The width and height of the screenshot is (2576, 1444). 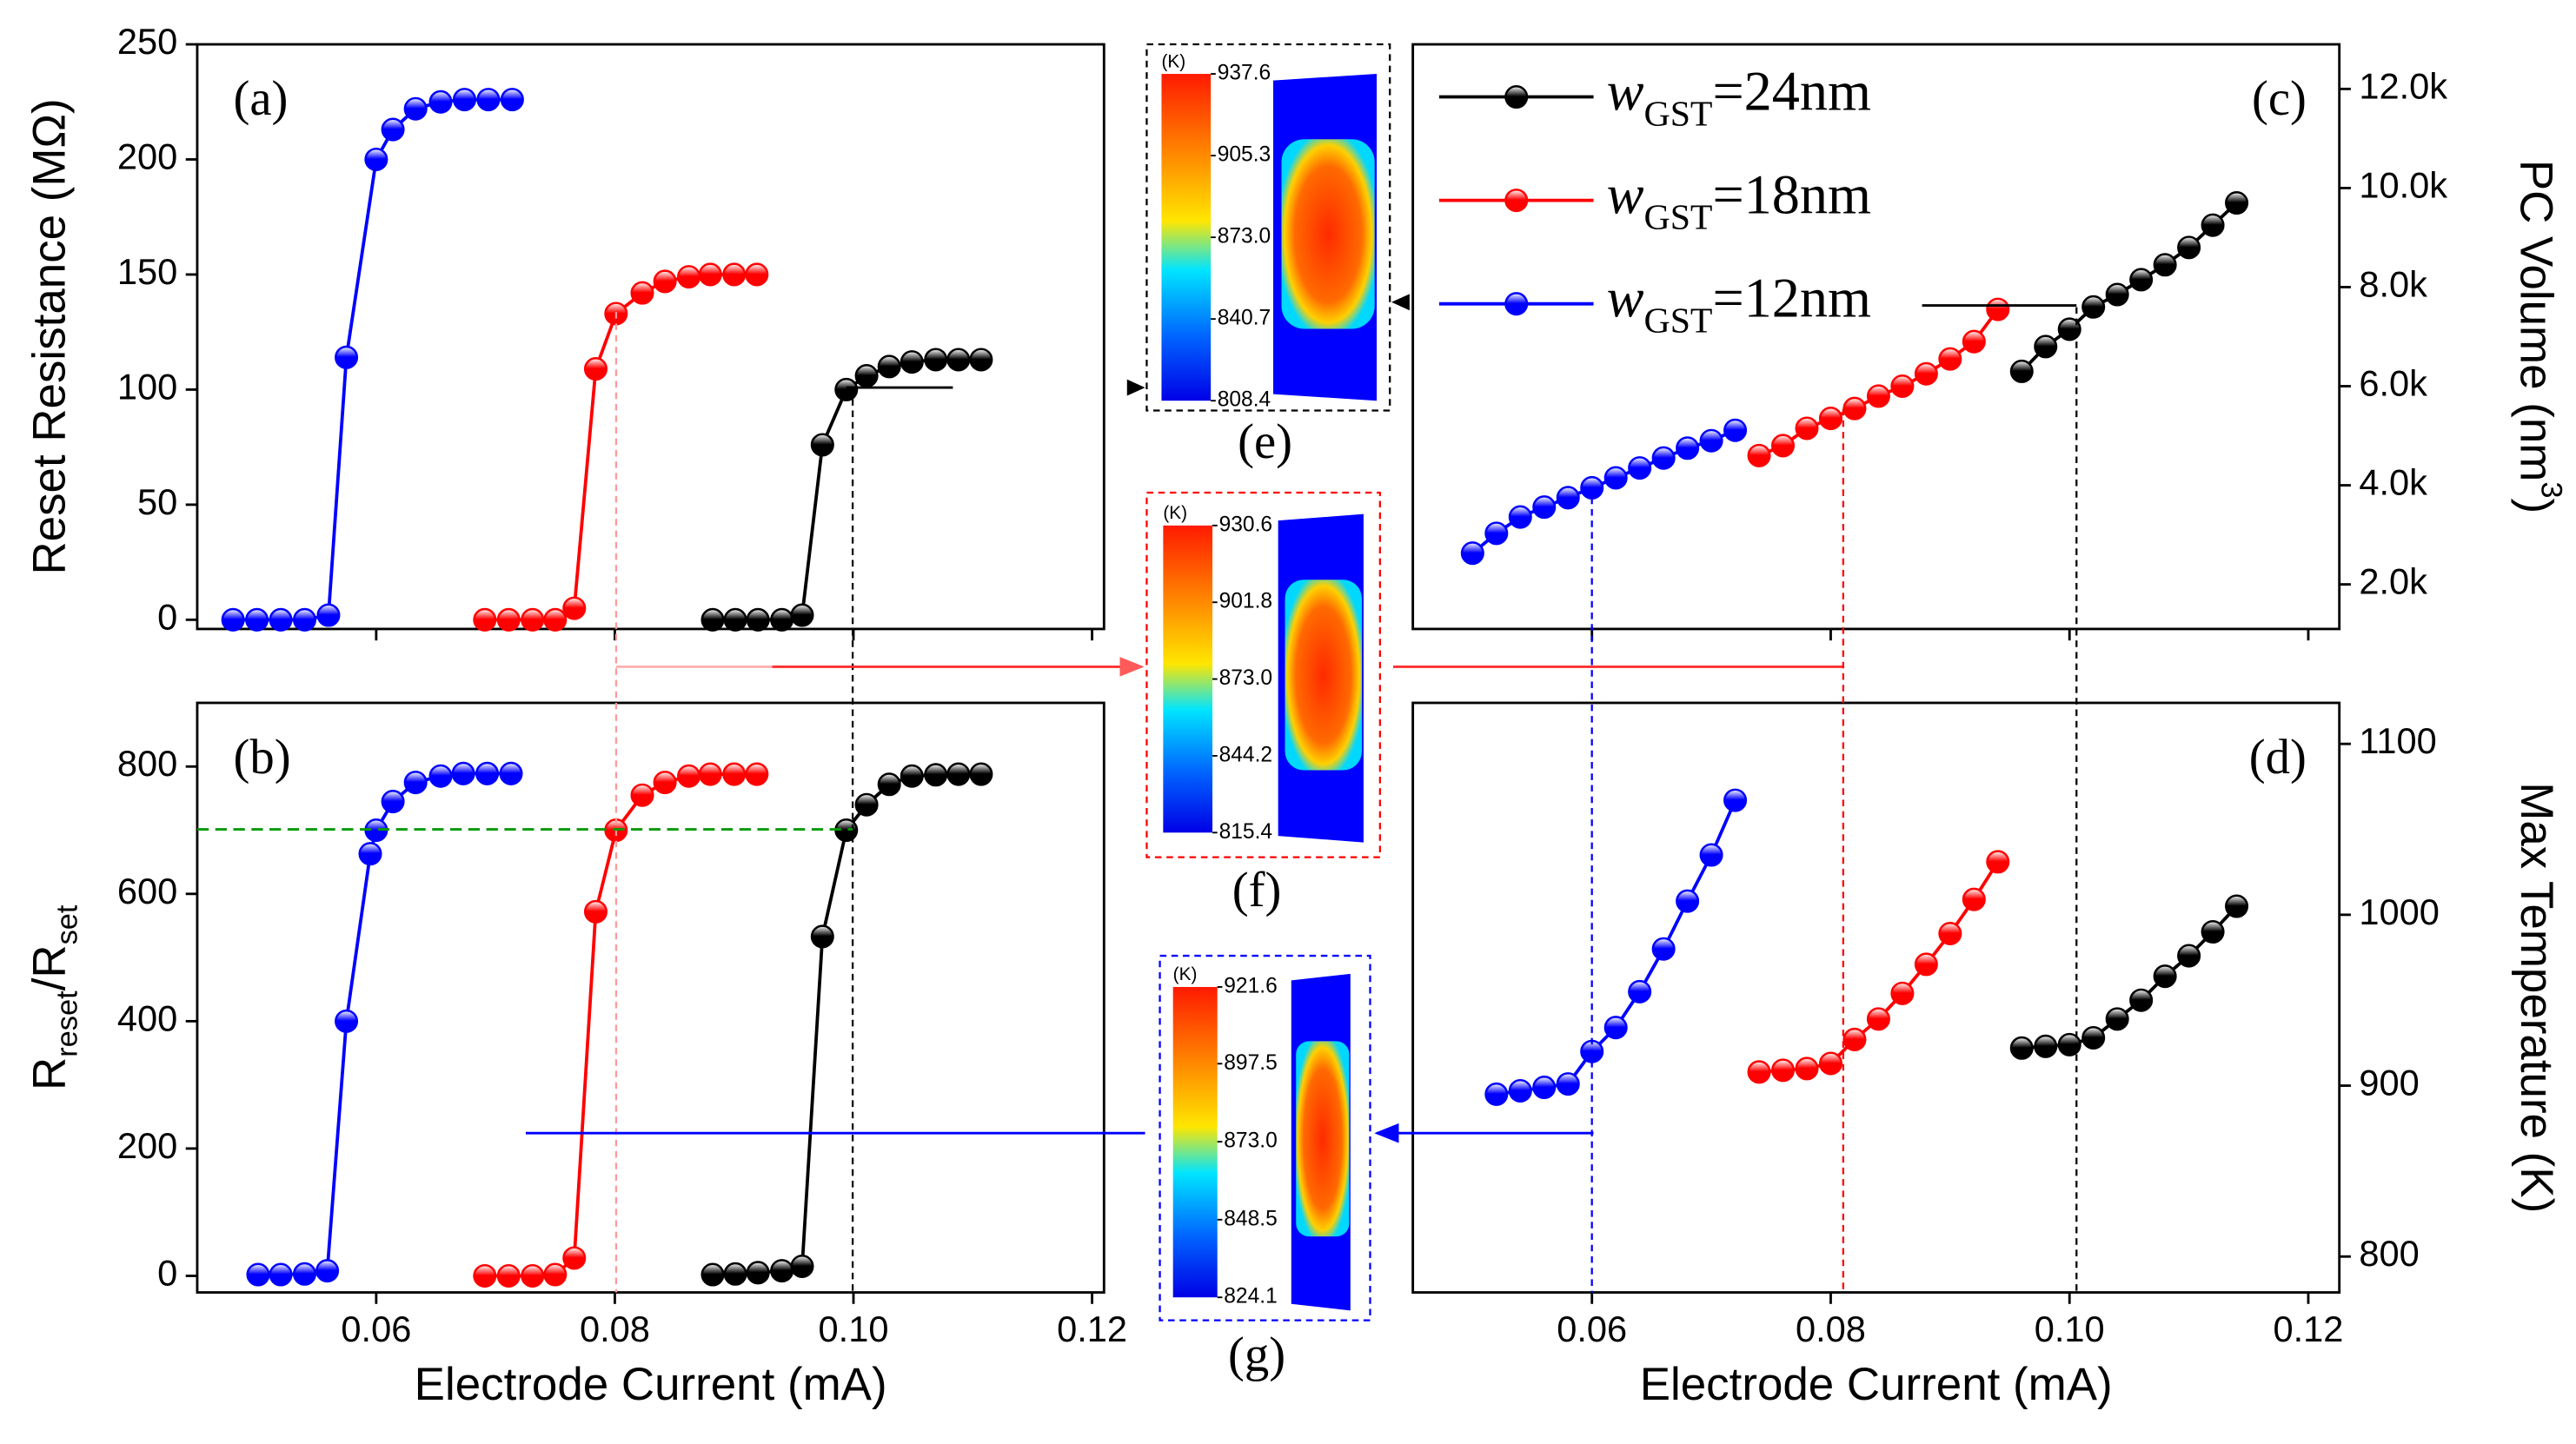 I want to click on colorbar-tick-label: 901.8, so click(x=1245, y=601).